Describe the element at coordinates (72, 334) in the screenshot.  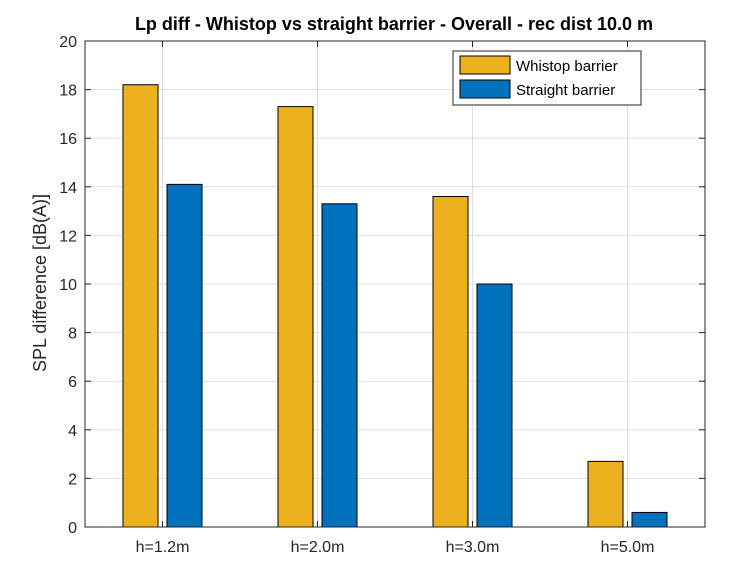
I see `y-tick-label: 8` at that location.